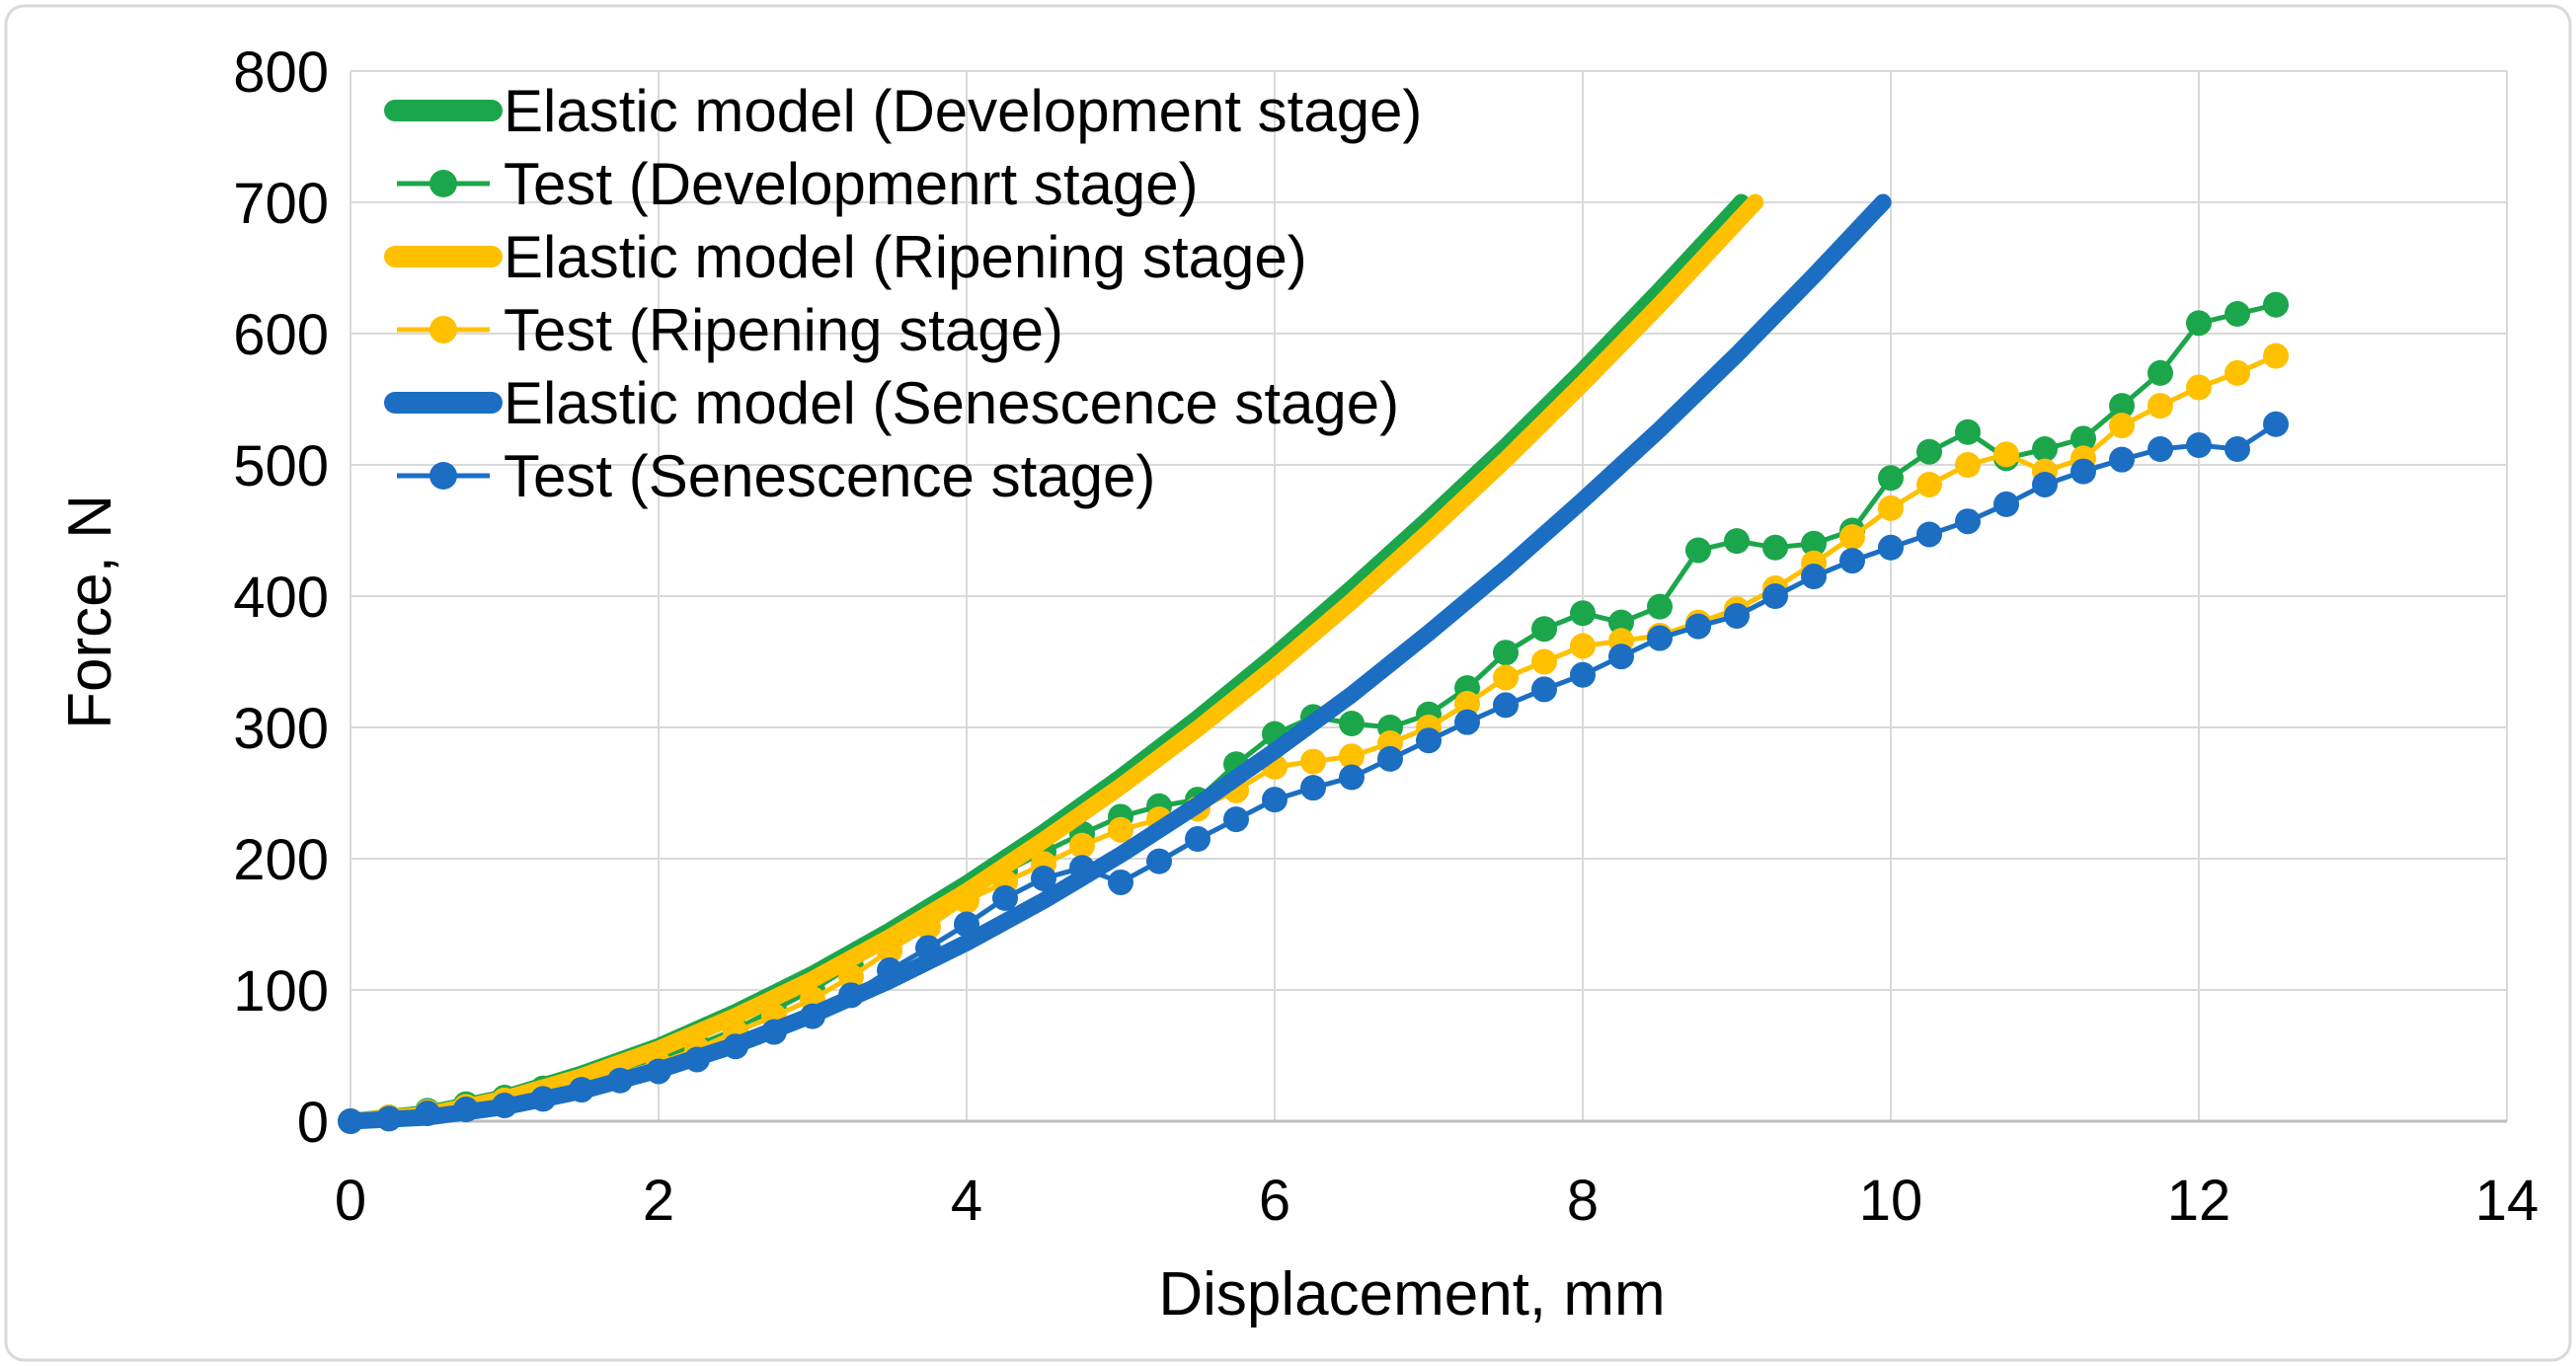  Describe the element at coordinates (951, 403) in the screenshot. I see `legend-label: Elastic model (Senescence stage)` at that location.